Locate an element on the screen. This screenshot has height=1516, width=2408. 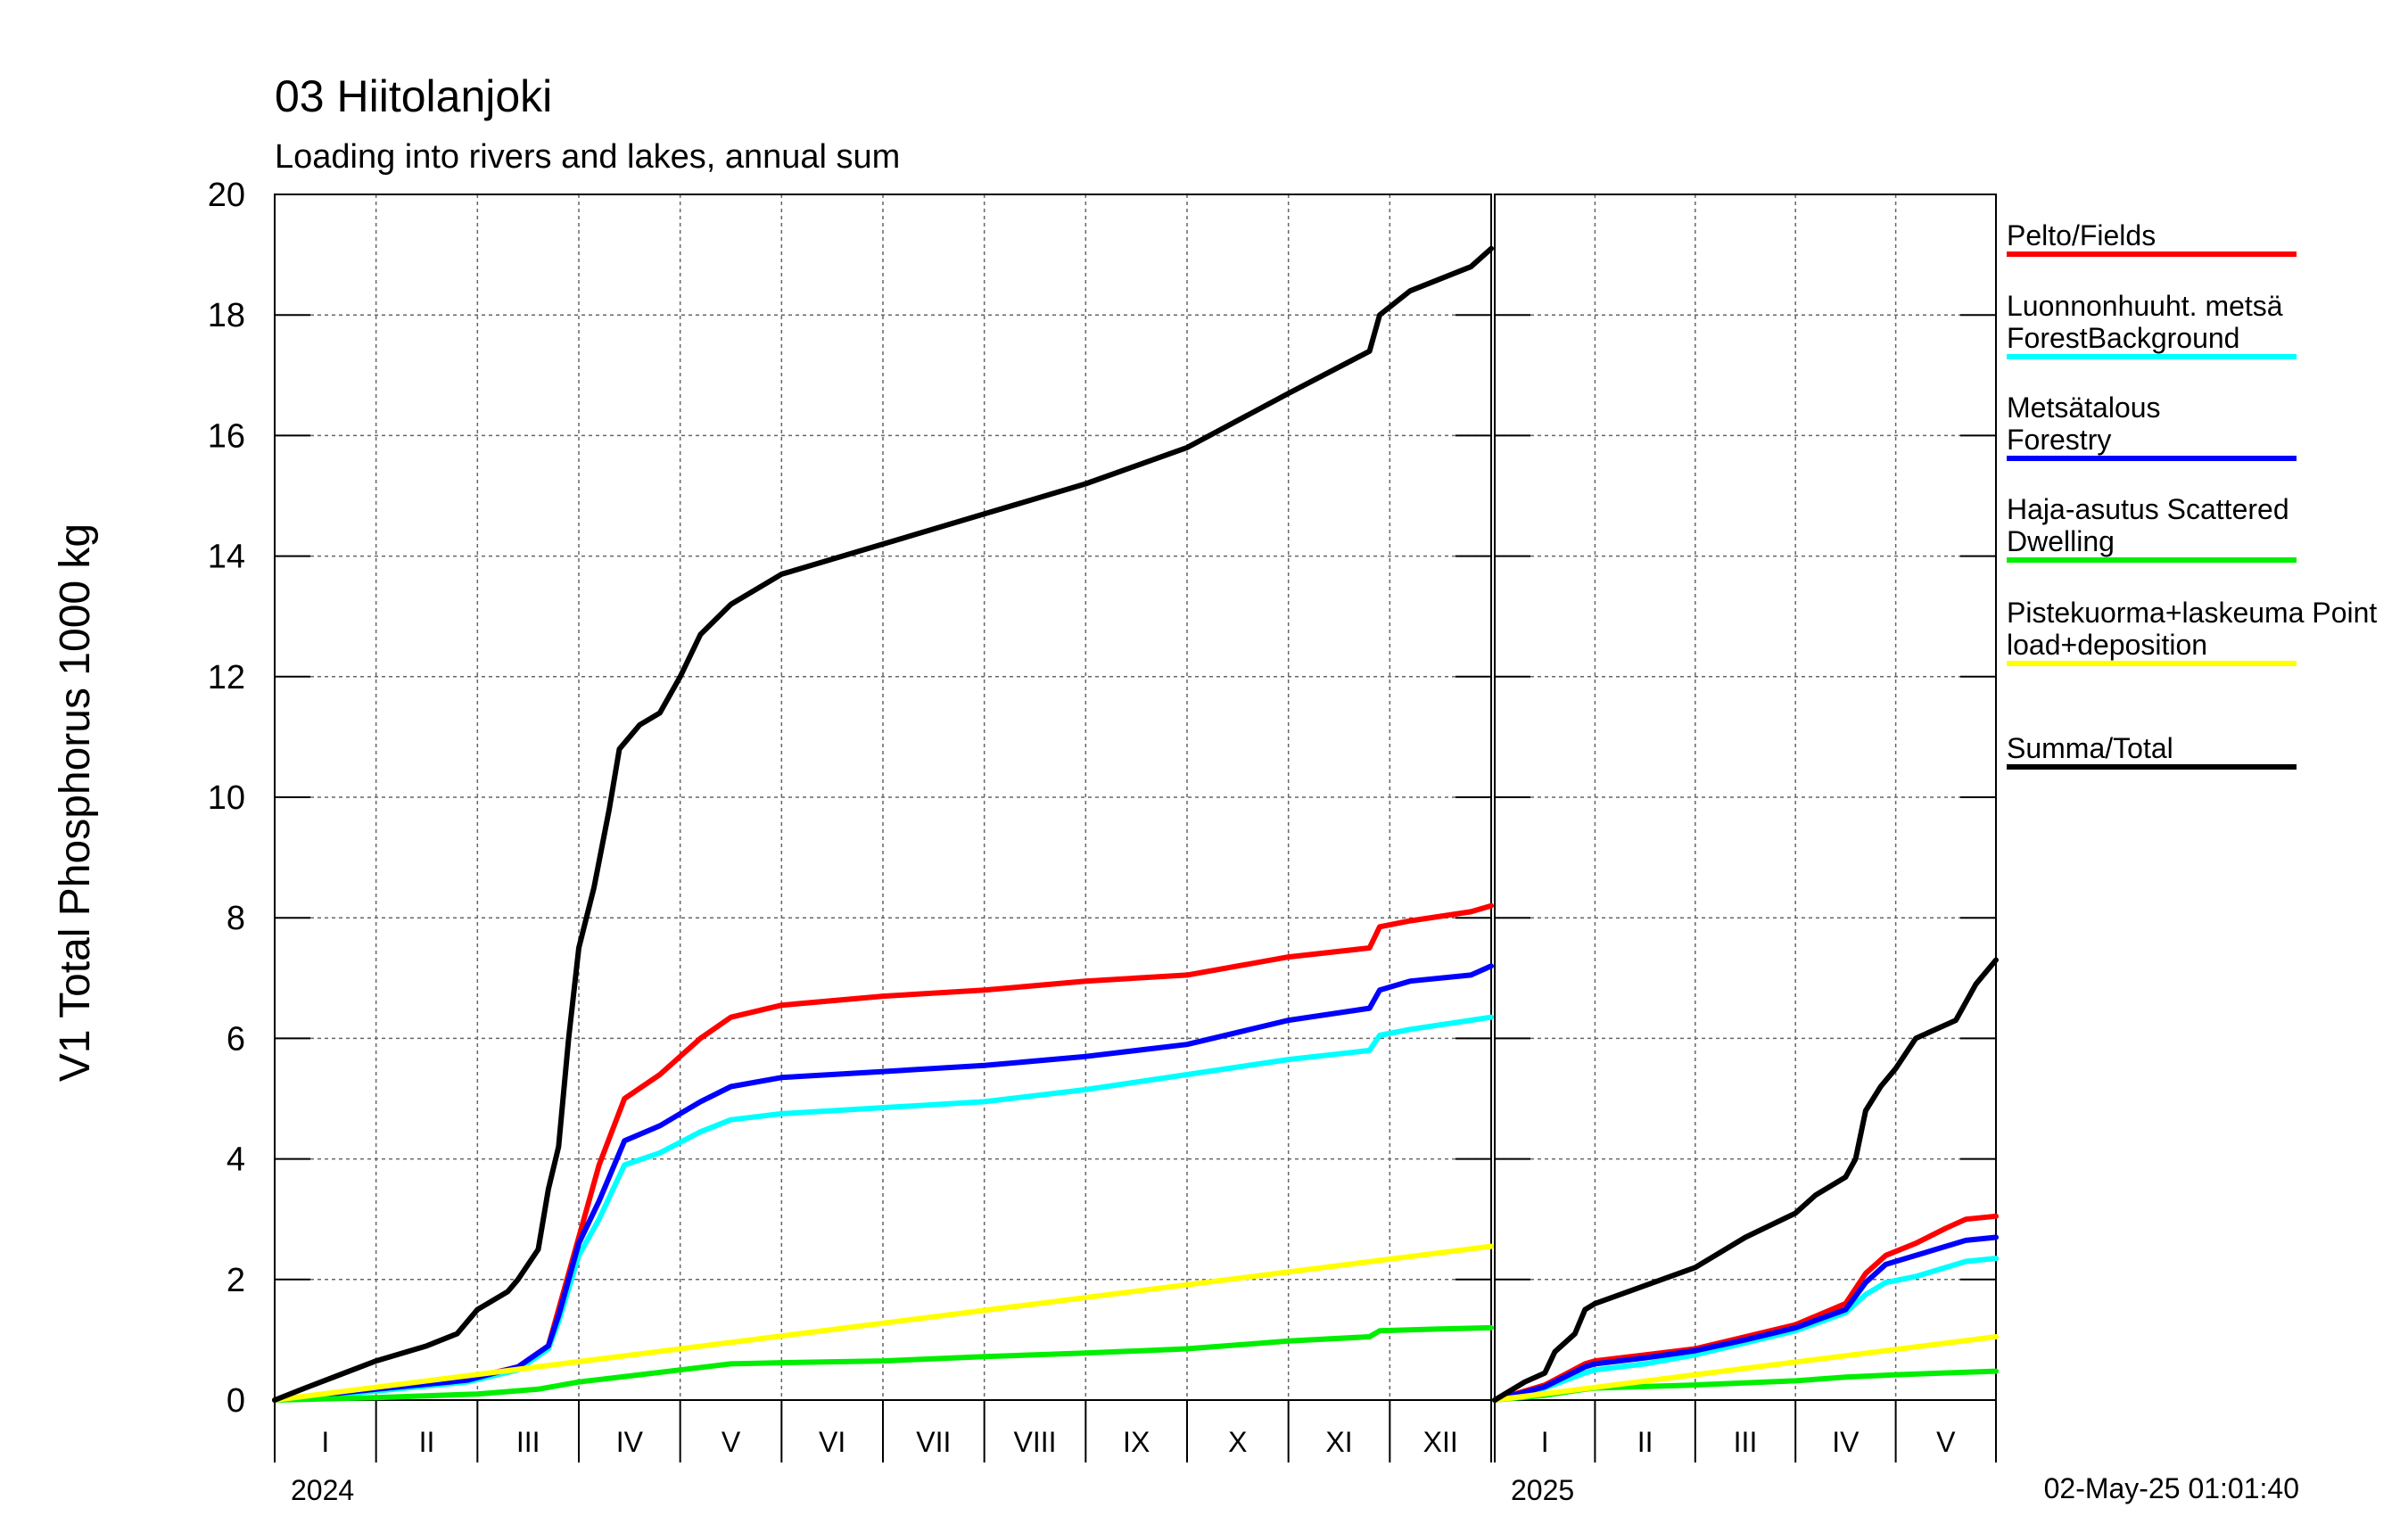
month-label: IX is located at coordinates (1136, 1442).